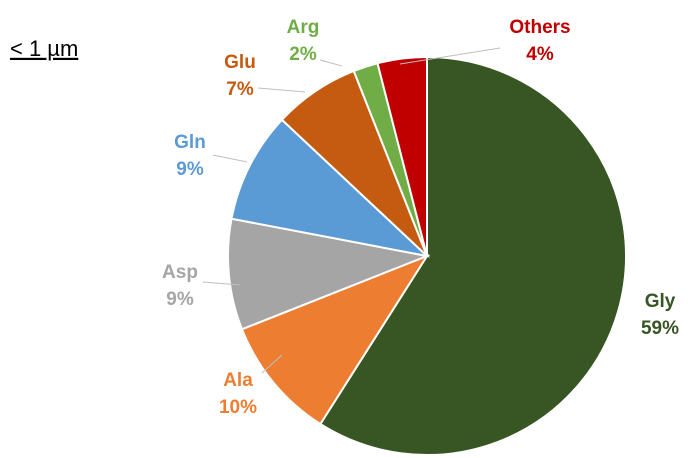 The image size is (693, 458). What do you see at coordinates (190, 142) in the screenshot?
I see `slice-label: Gln` at bounding box center [190, 142].